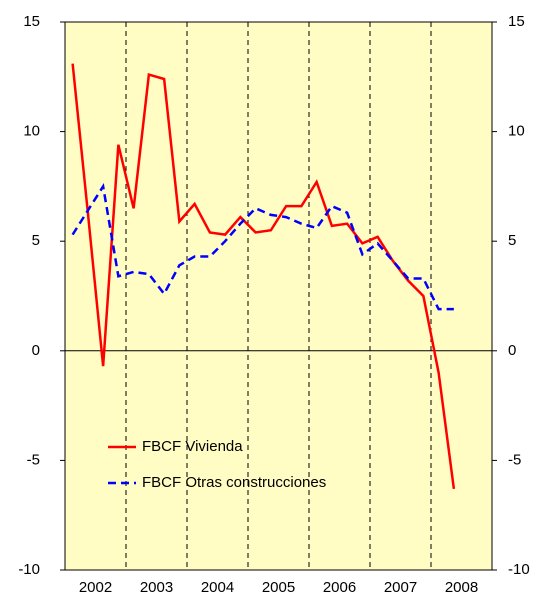  Describe the element at coordinates (512, 350) in the screenshot. I see `y2-tick-label: 0` at that location.